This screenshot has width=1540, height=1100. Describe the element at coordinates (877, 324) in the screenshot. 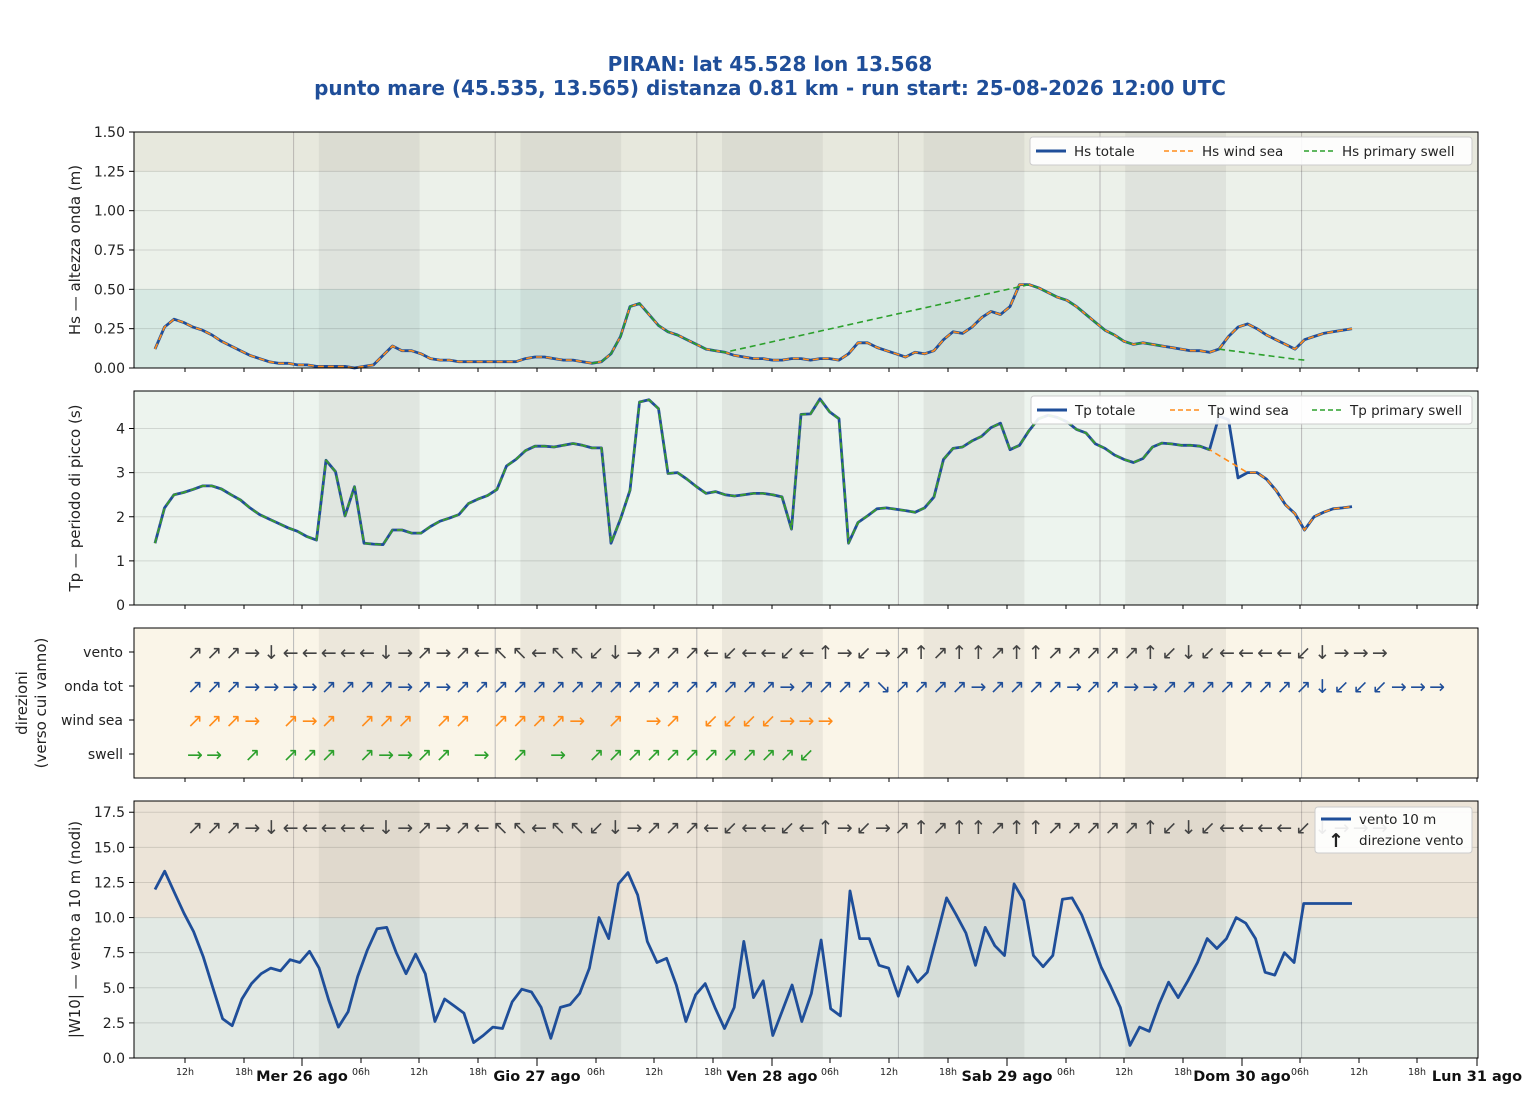

I see `hs-swell-line` at that location.